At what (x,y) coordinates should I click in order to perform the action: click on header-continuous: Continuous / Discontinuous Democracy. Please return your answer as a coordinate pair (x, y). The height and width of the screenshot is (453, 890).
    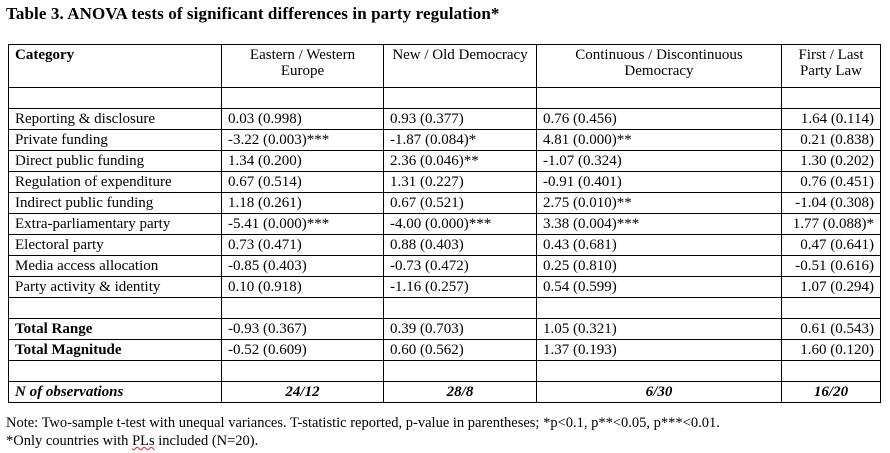
    Looking at the image, I should click on (659, 66).